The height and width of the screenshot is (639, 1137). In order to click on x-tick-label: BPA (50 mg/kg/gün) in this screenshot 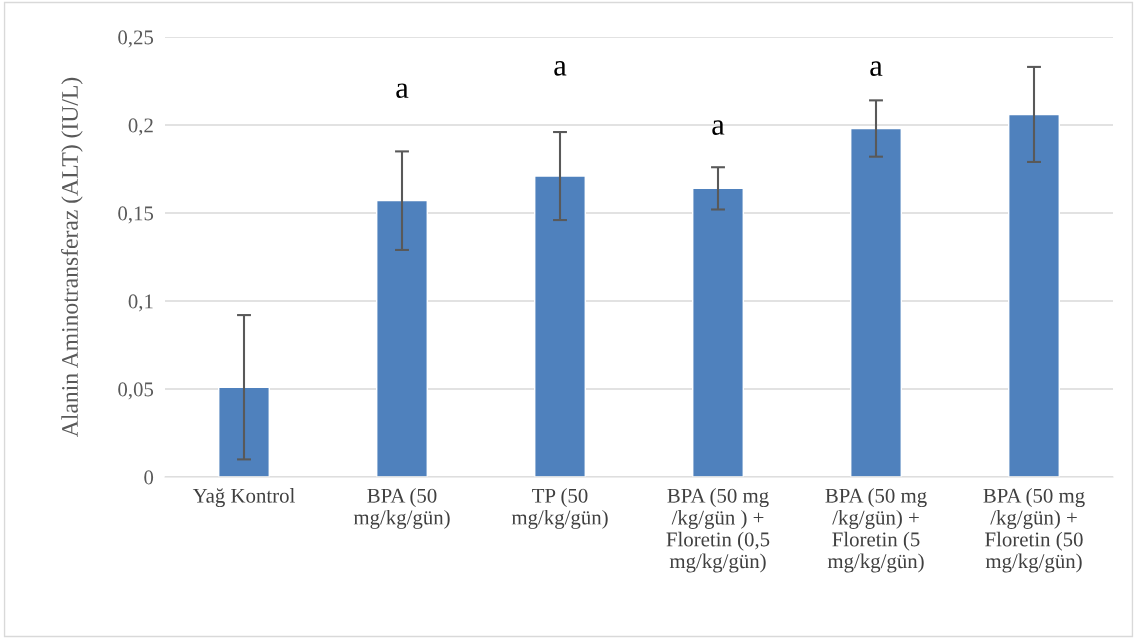, I will do `click(401, 508)`.